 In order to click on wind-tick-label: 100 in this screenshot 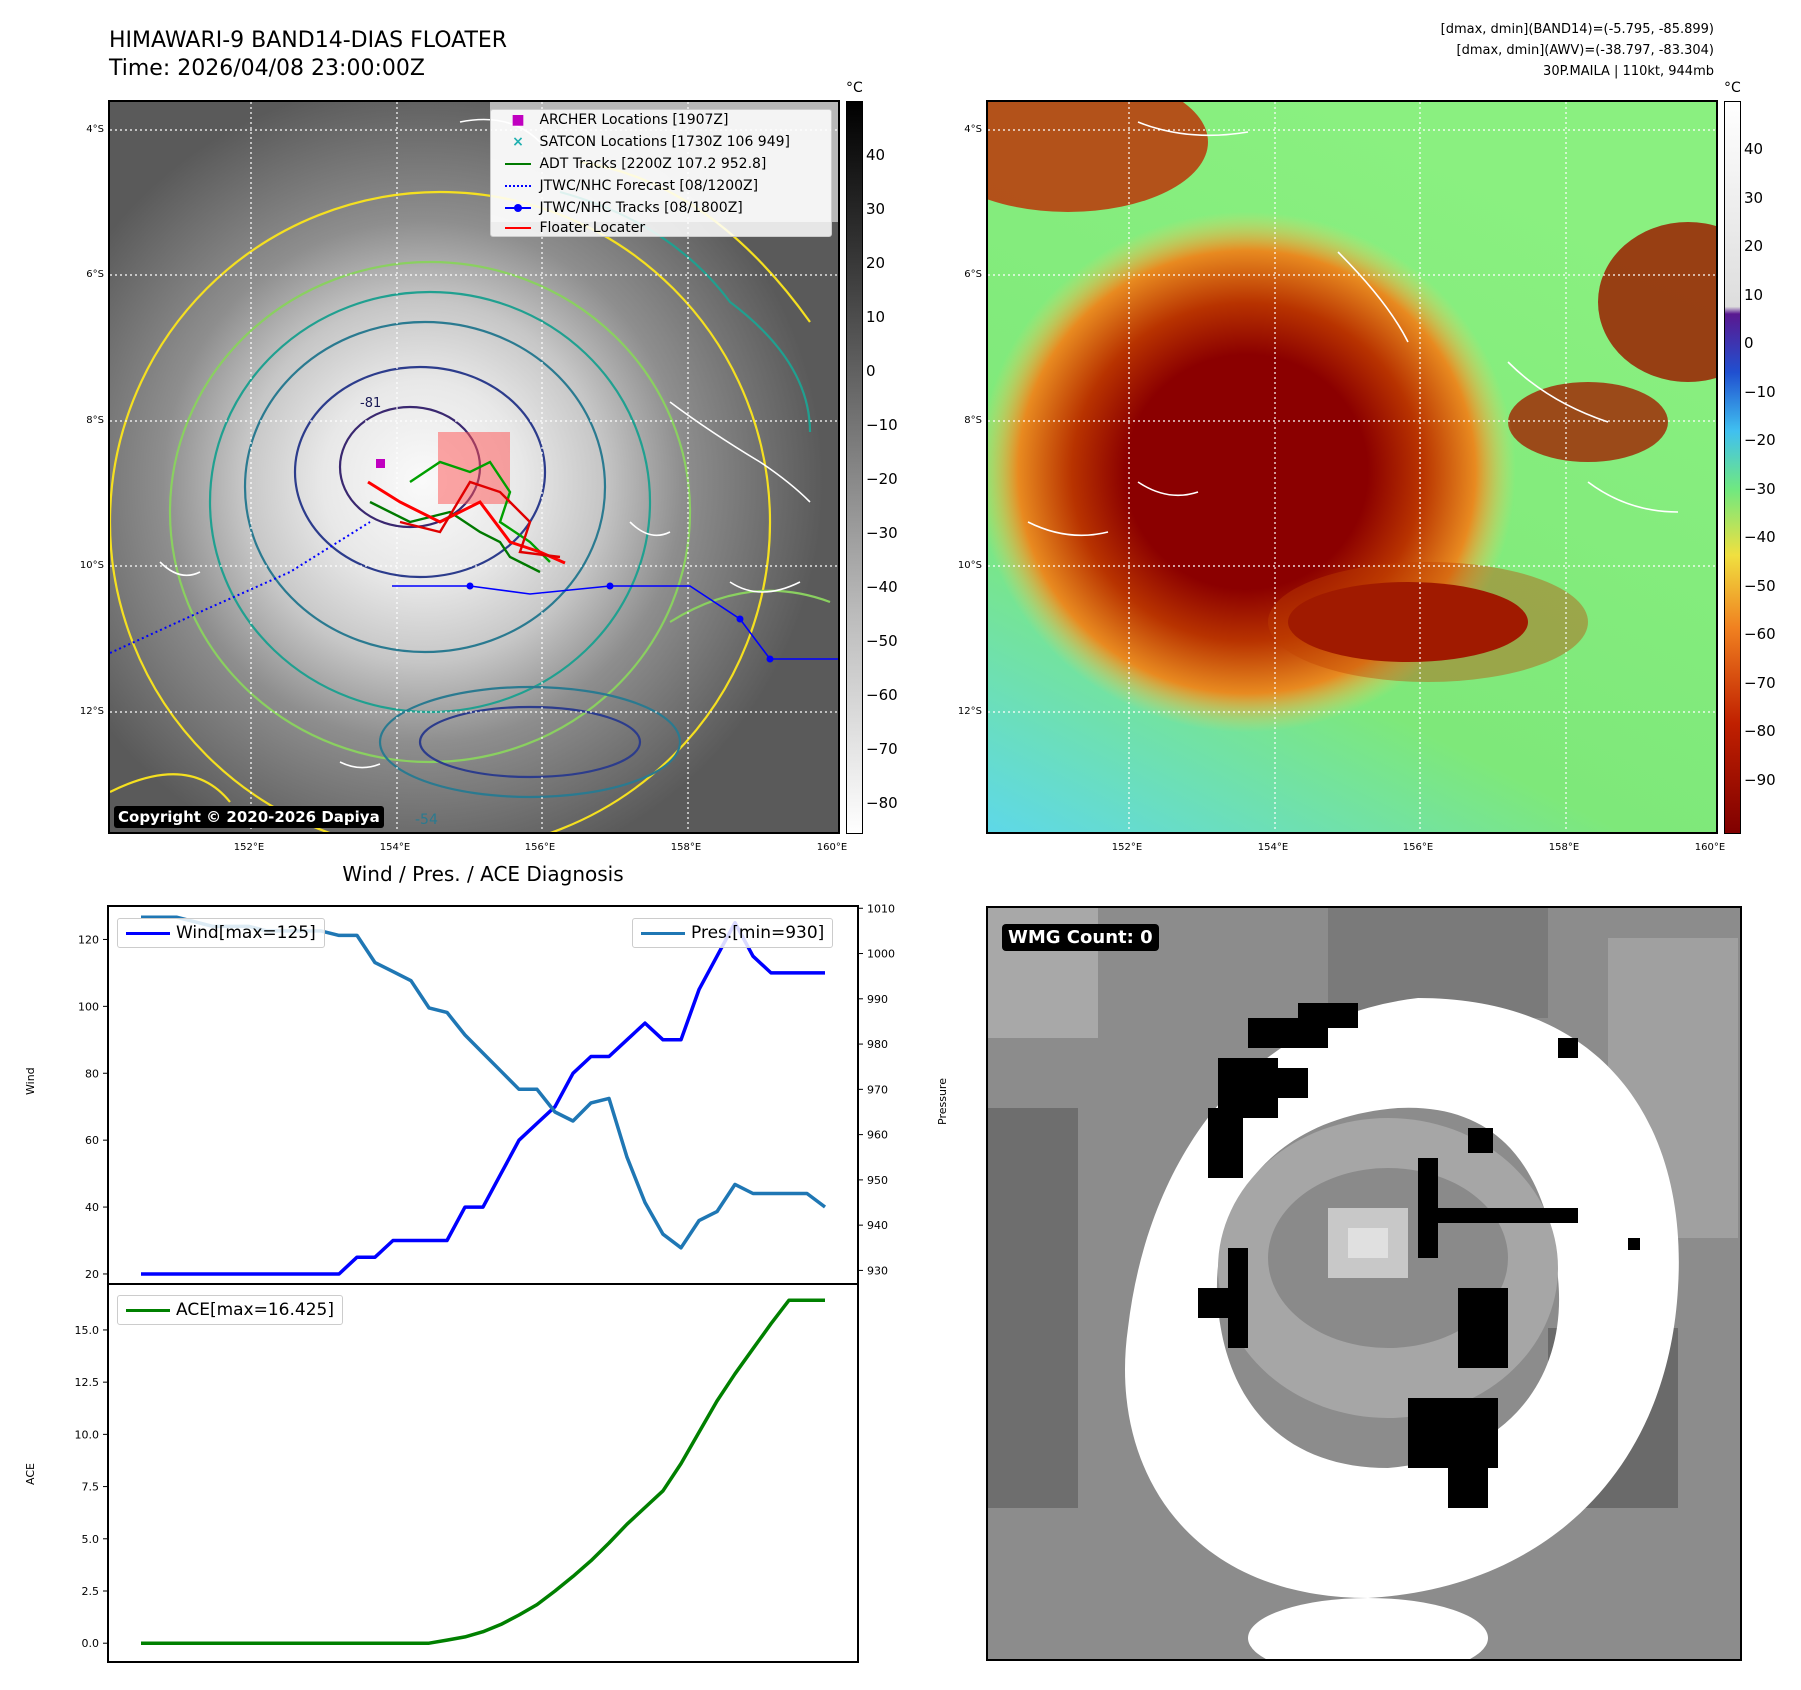, I will do `click(88, 1006)`.